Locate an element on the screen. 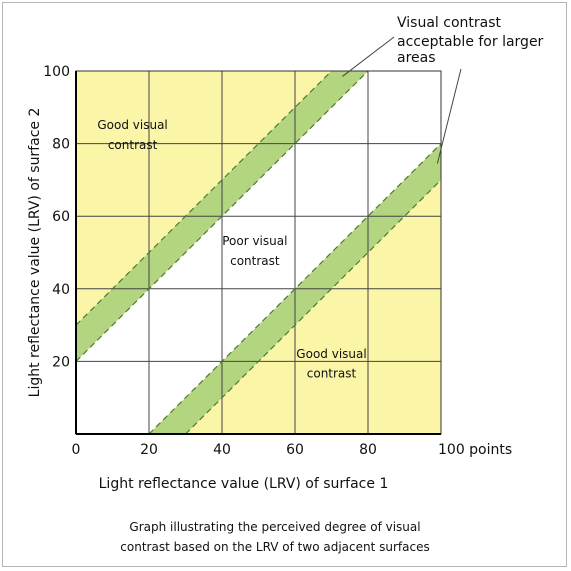 This screenshot has width=571, height=571. y-tick-label: 80 is located at coordinates (61, 145).